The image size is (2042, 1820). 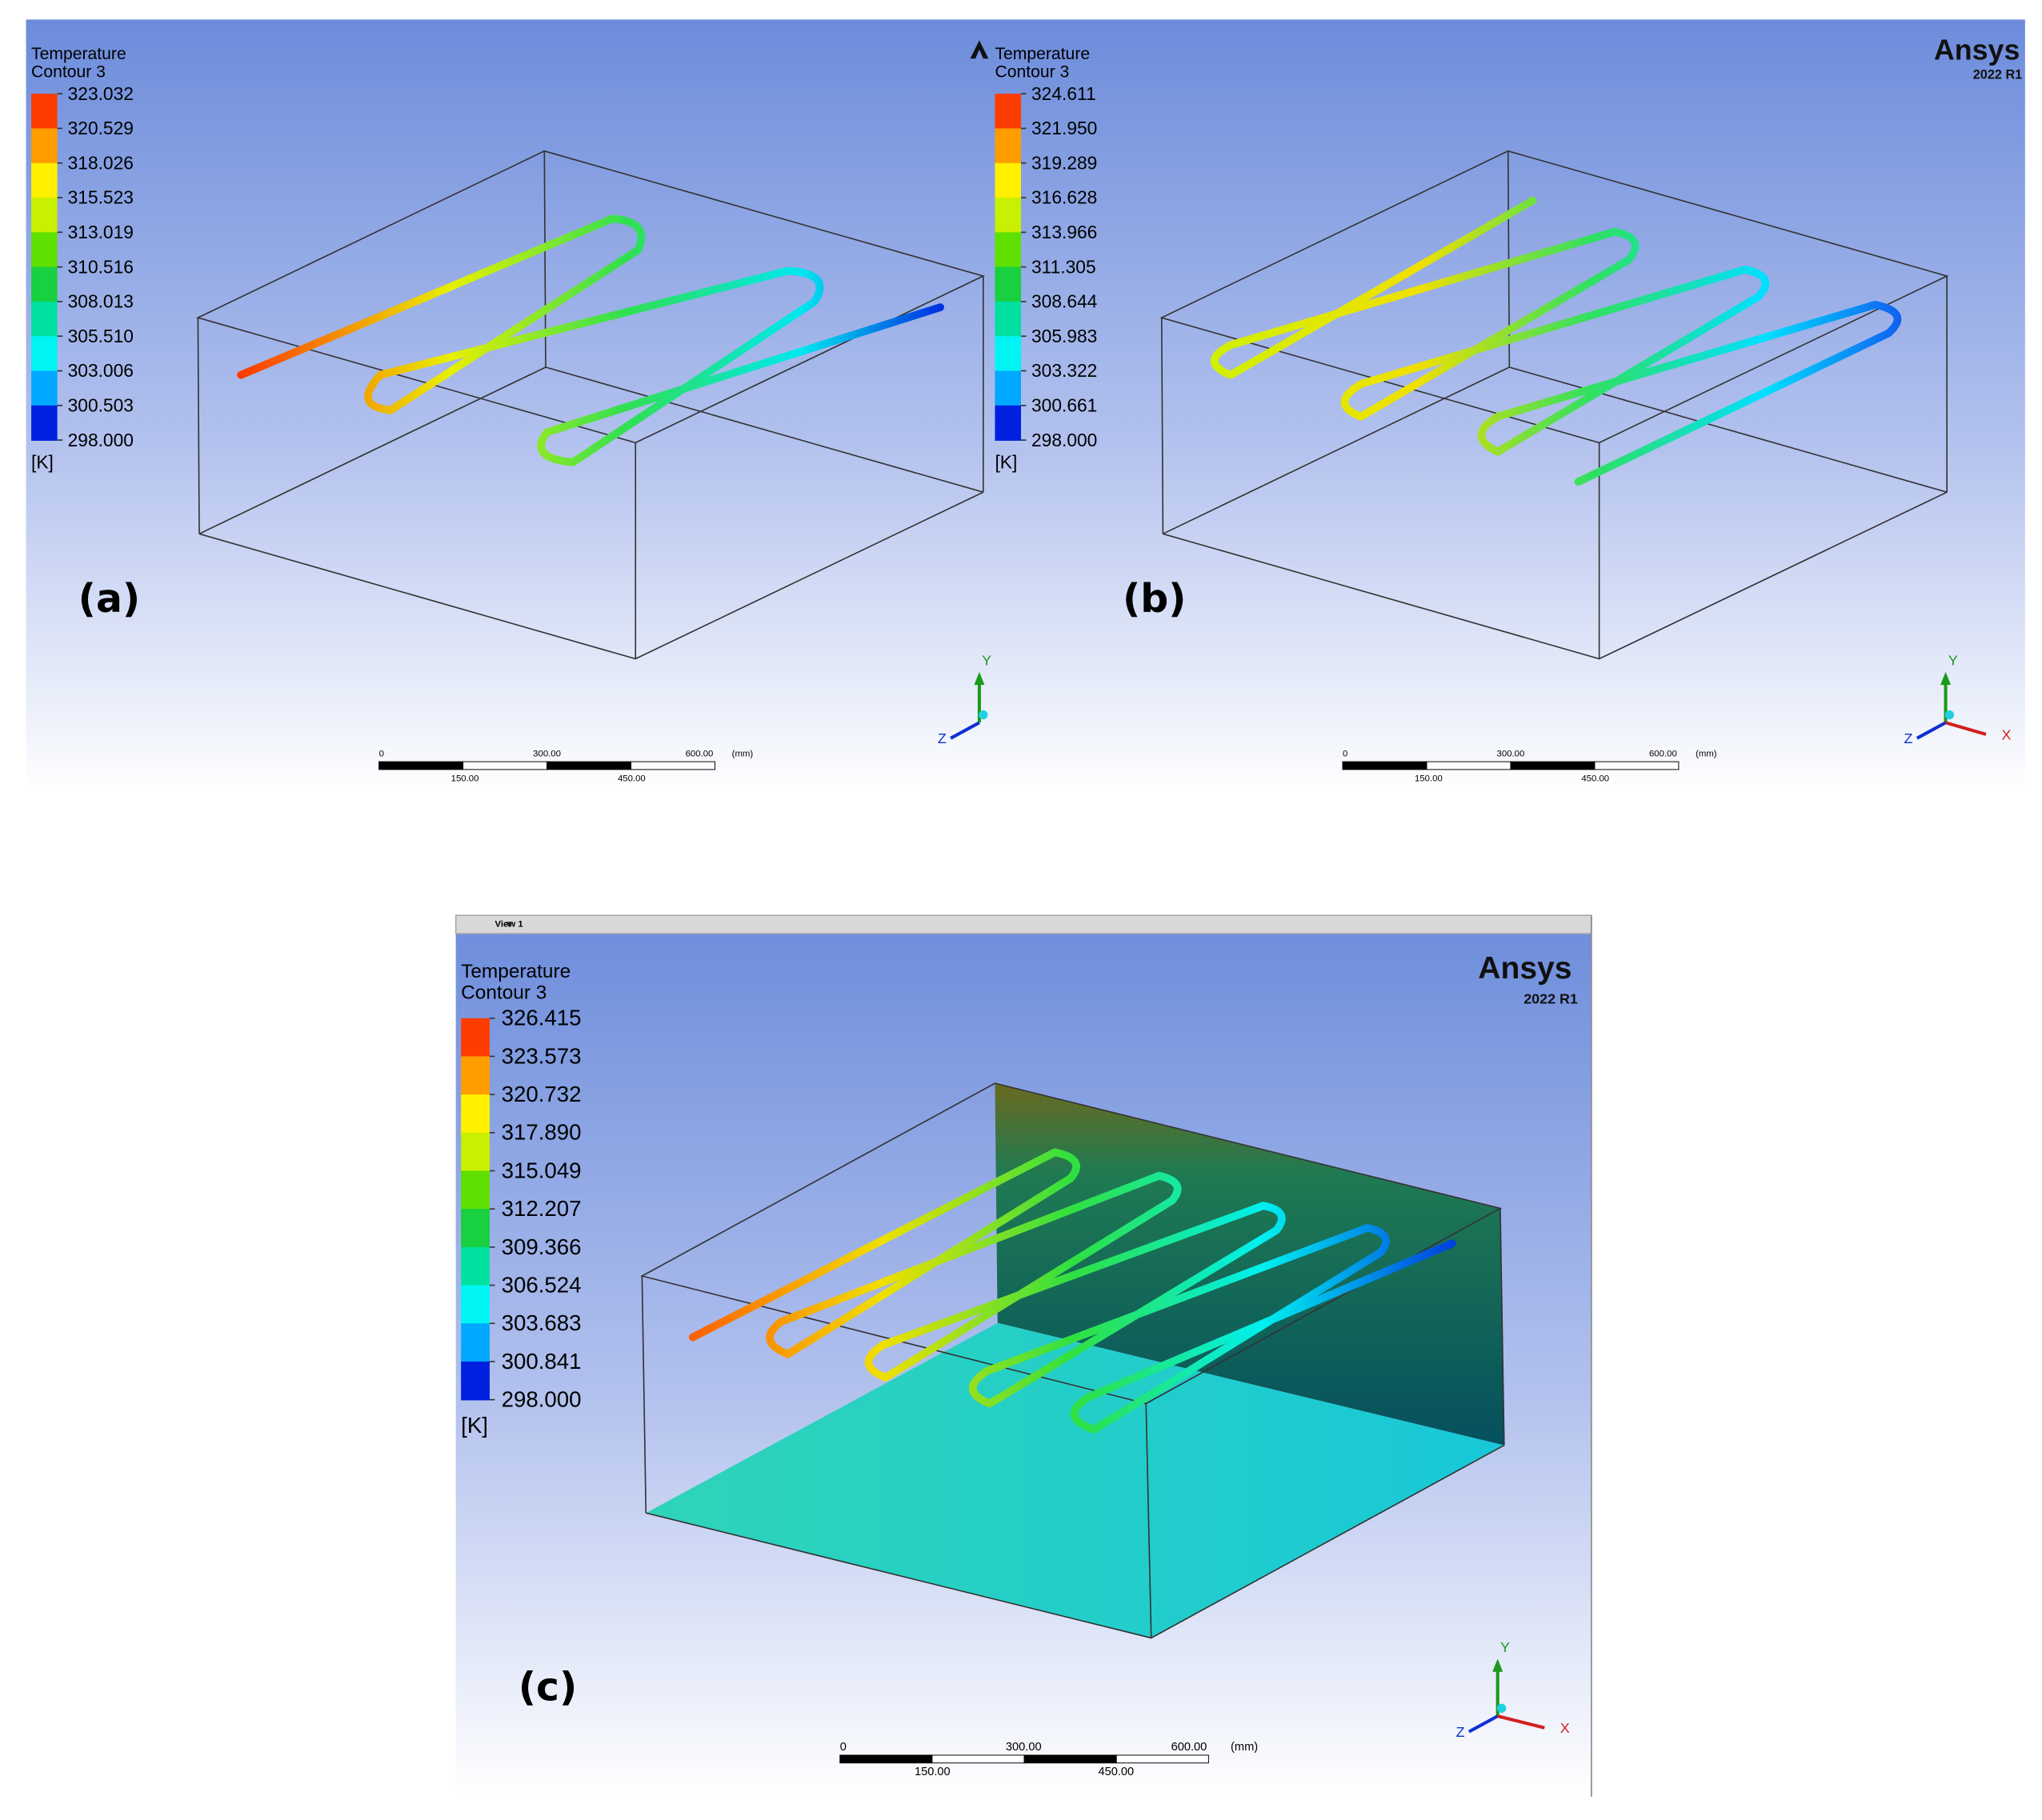 I want to click on dropdown-arrow, so click(x=509, y=924).